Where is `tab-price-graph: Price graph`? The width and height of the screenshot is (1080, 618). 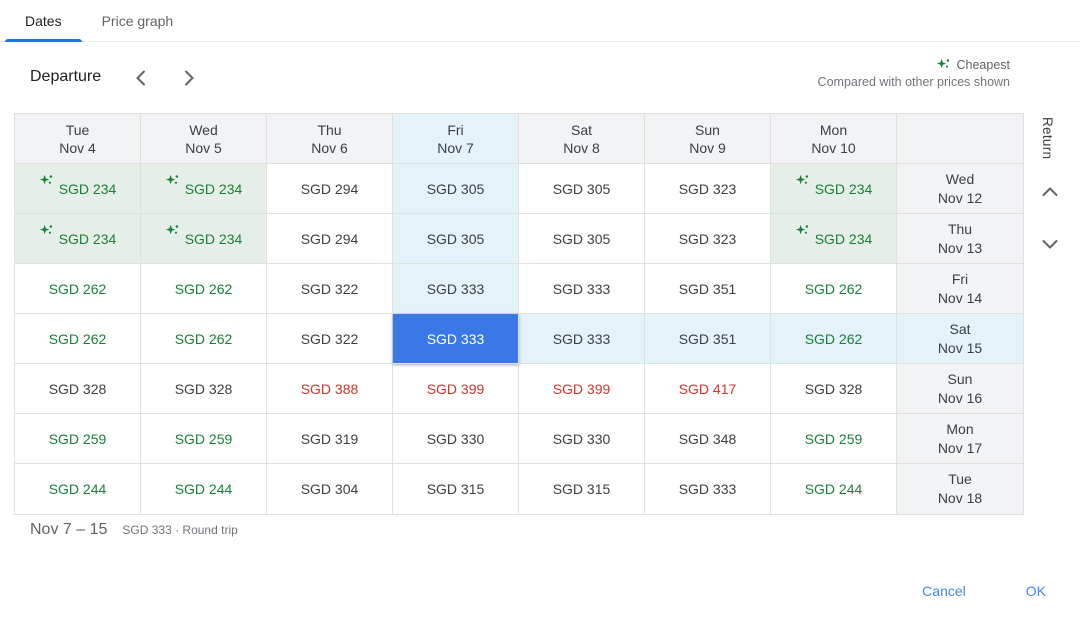
tab-price-graph: Price graph is located at coordinates (138, 20).